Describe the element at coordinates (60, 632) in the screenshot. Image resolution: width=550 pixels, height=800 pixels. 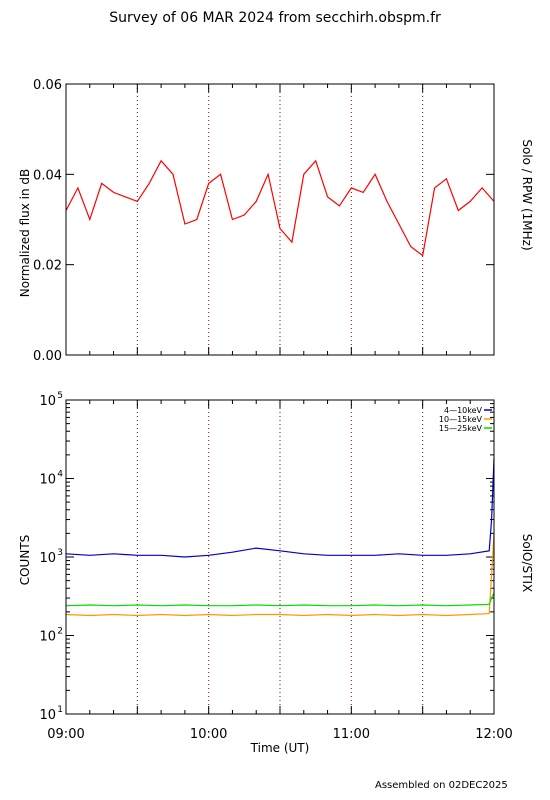
I see `y-tick-exponent: 2` at that location.